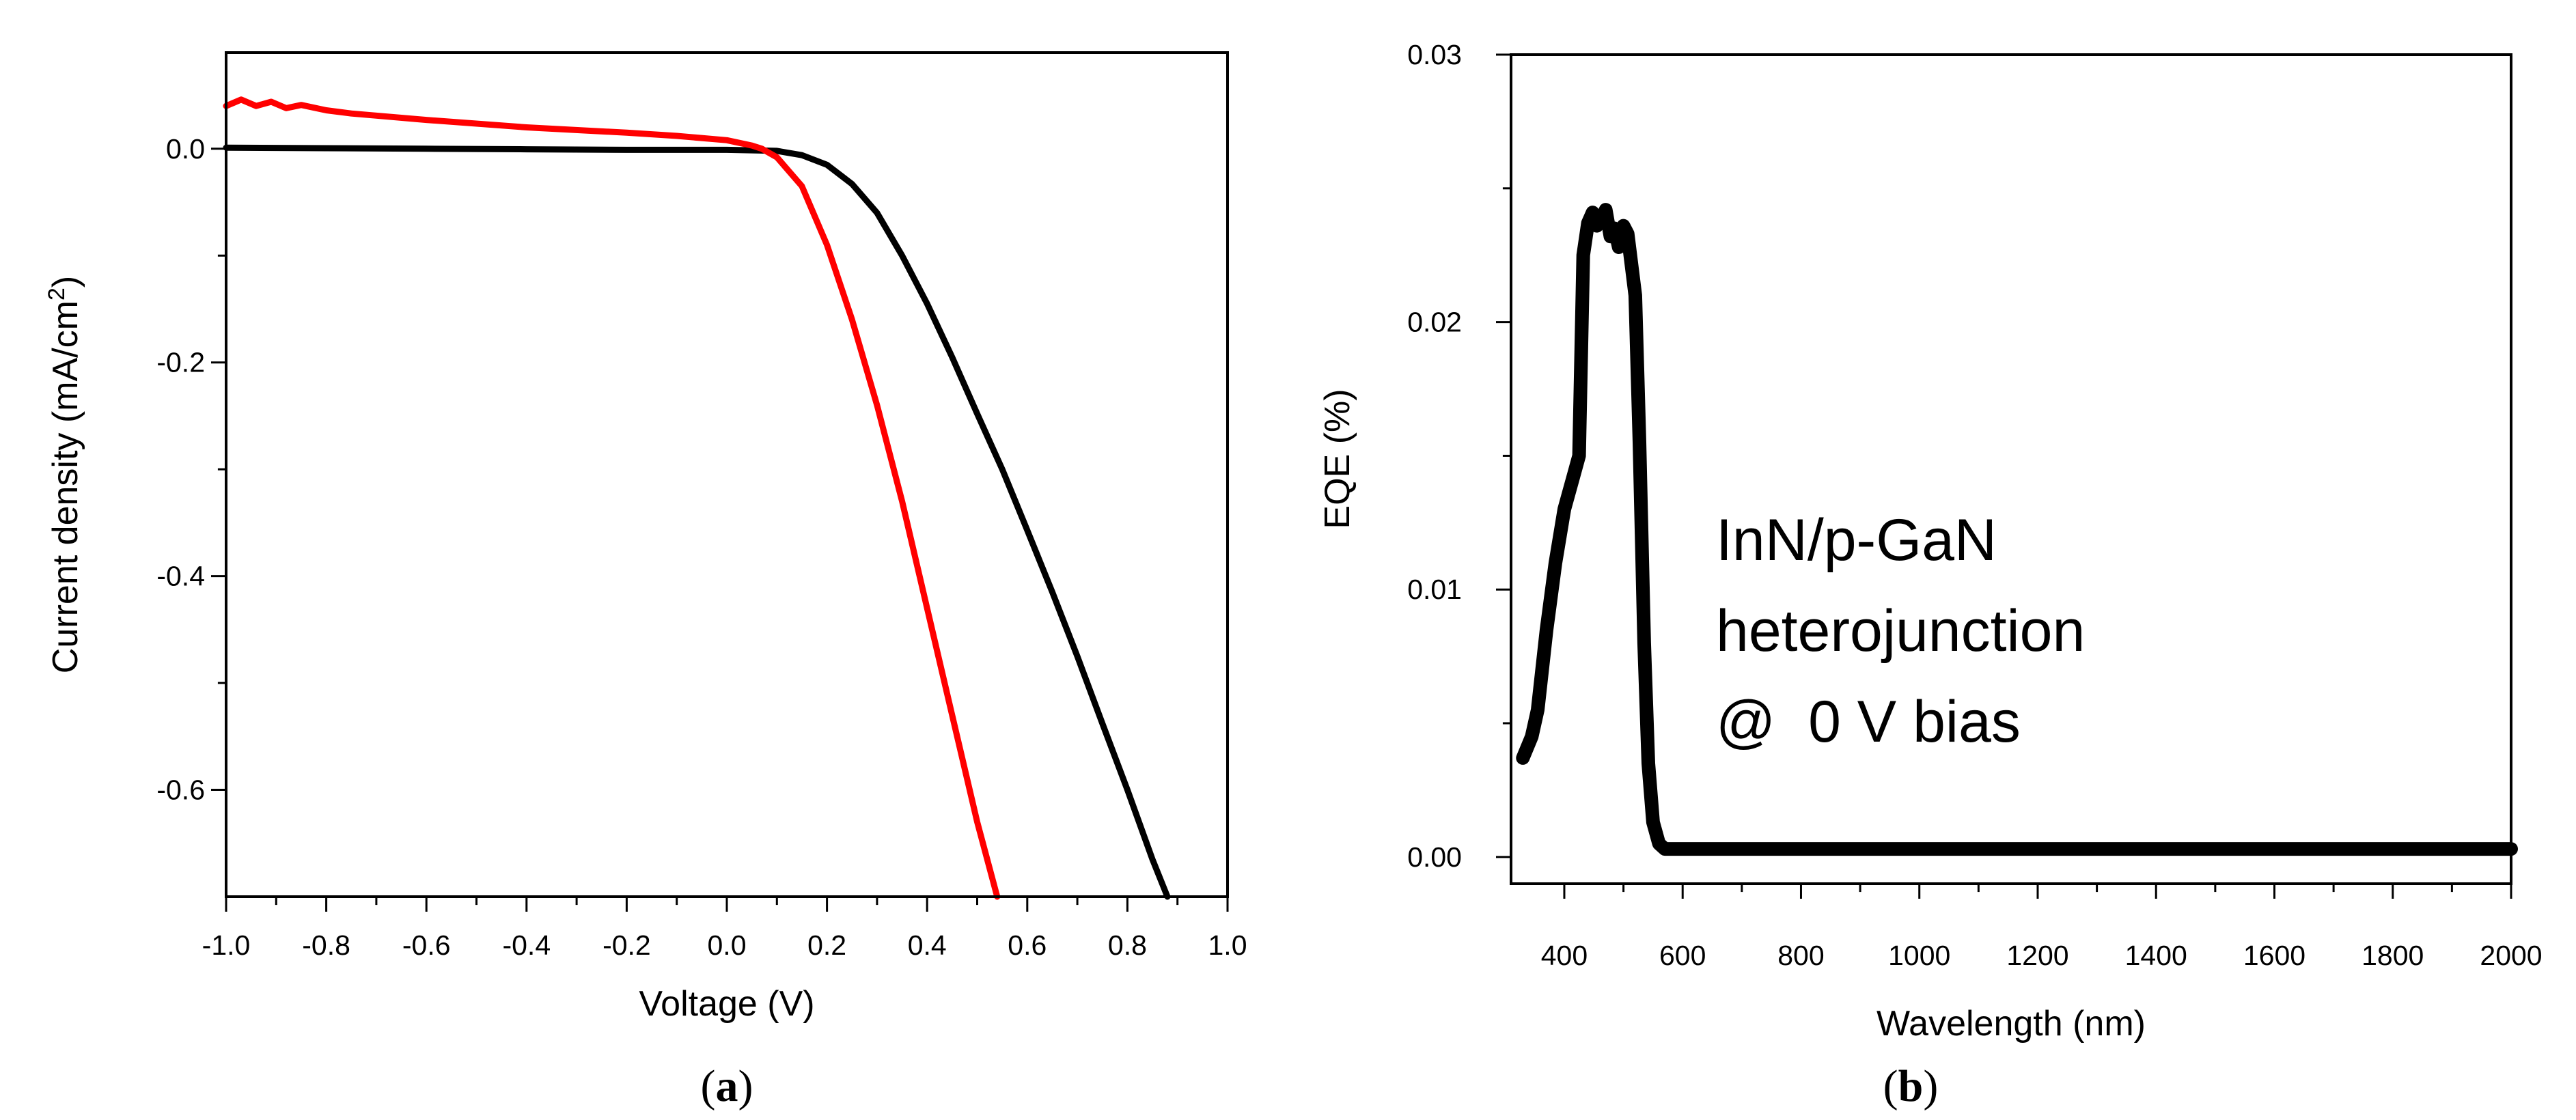  Describe the element at coordinates (1683, 956) in the screenshot. I see `panel-b-xtick-label: 600` at that location.